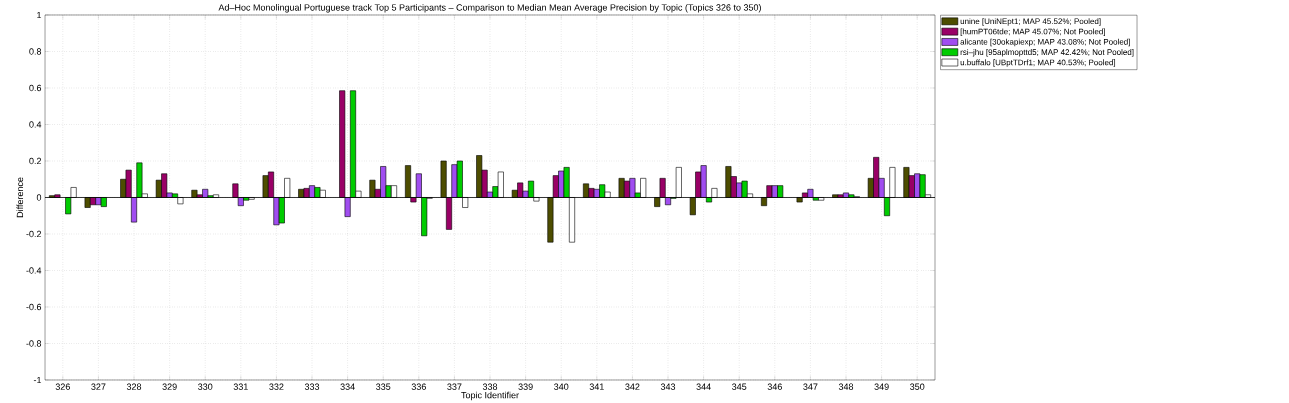 This screenshot has width=1289, height=403. Describe the element at coordinates (1032, 32) in the screenshot. I see `legend-label: [humPT06tde; MAP 45.07%; Not Pooled]` at that location.